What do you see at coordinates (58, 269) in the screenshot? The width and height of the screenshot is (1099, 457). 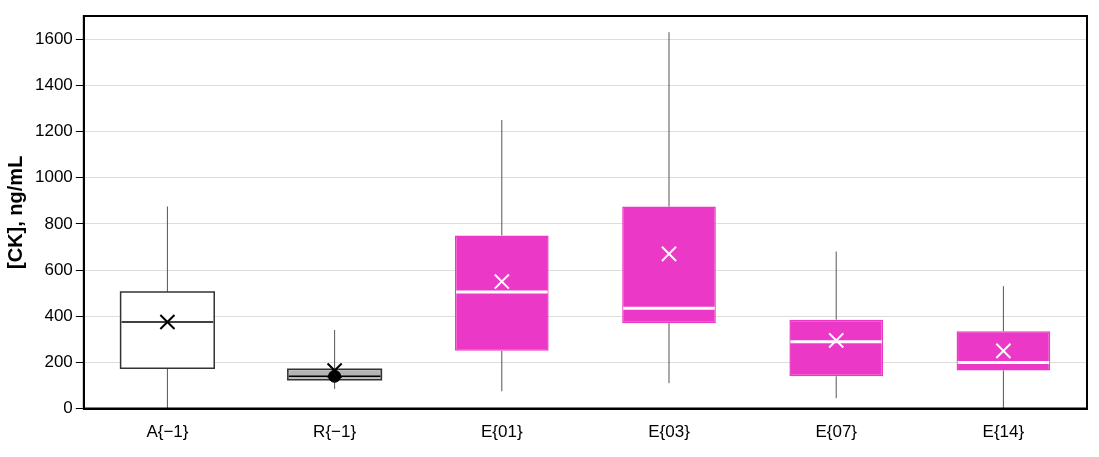 I see `y-tick-label: 600` at bounding box center [58, 269].